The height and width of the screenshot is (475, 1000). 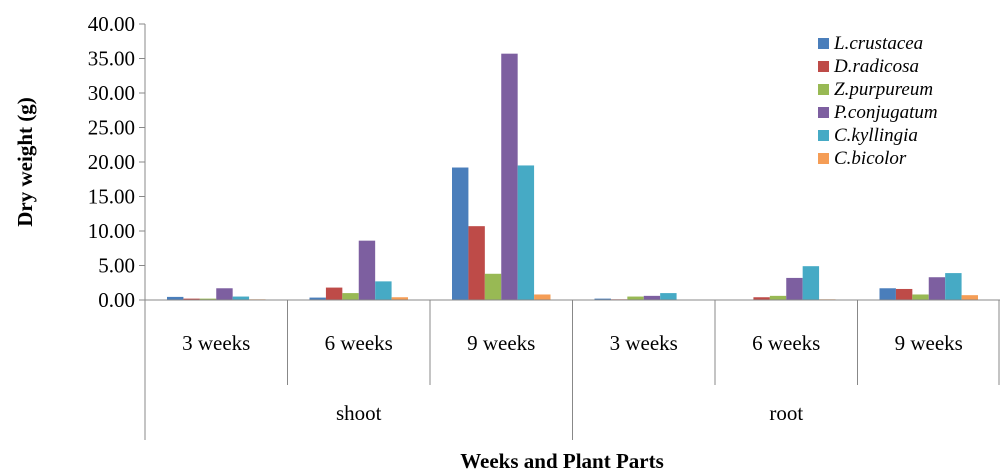 What do you see at coordinates (116, 300) in the screenshot?
I see `y-tick-label: 0.00` at bounding box center [116, 300].